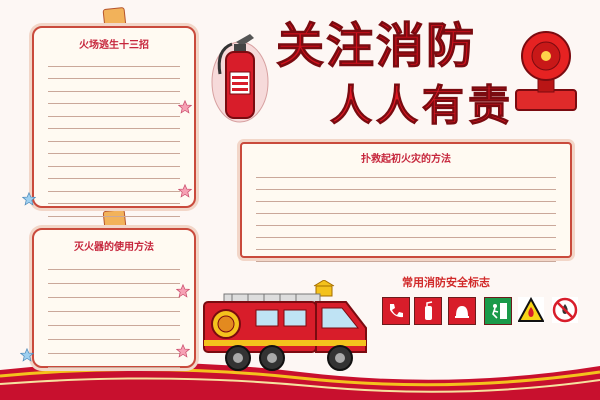 The image size is (600, 400). Describe the element at coordinates (446, 282) in the screenshot. I see `safety-signs-heading: 常用消防安全标志` at that location.